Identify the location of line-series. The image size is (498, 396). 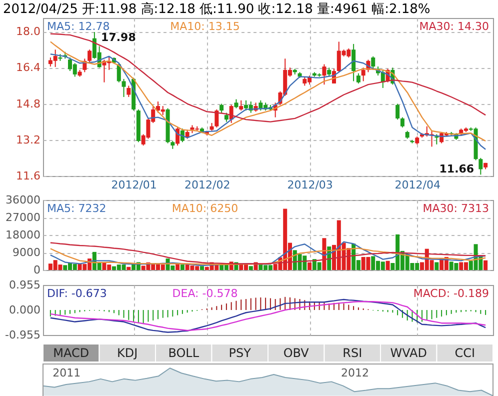
(268, 257).